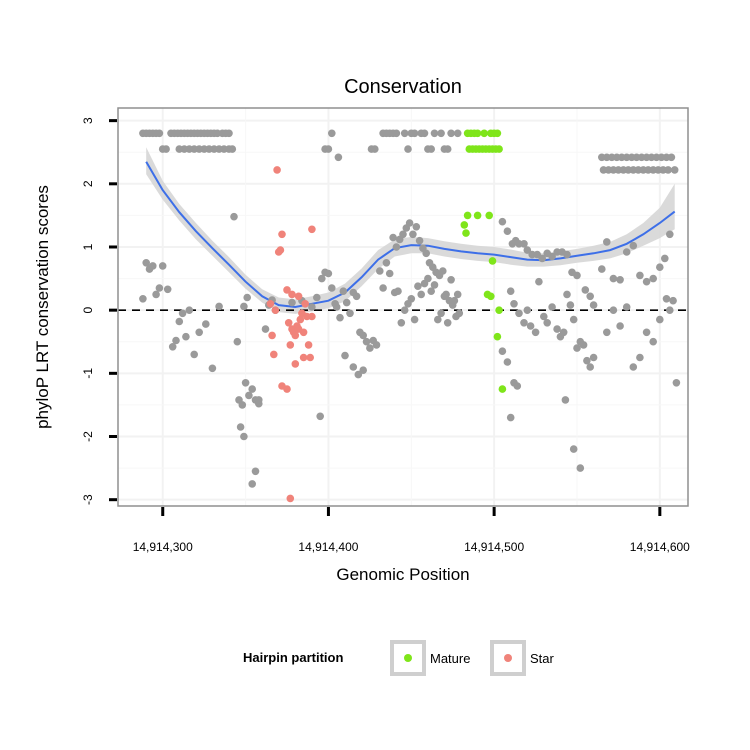 The height and width of the screenshot is (750, 750). Describe the element at coordinates (88, 183) in the screenshot. I see `y-tick-label-5: 2` at that location.